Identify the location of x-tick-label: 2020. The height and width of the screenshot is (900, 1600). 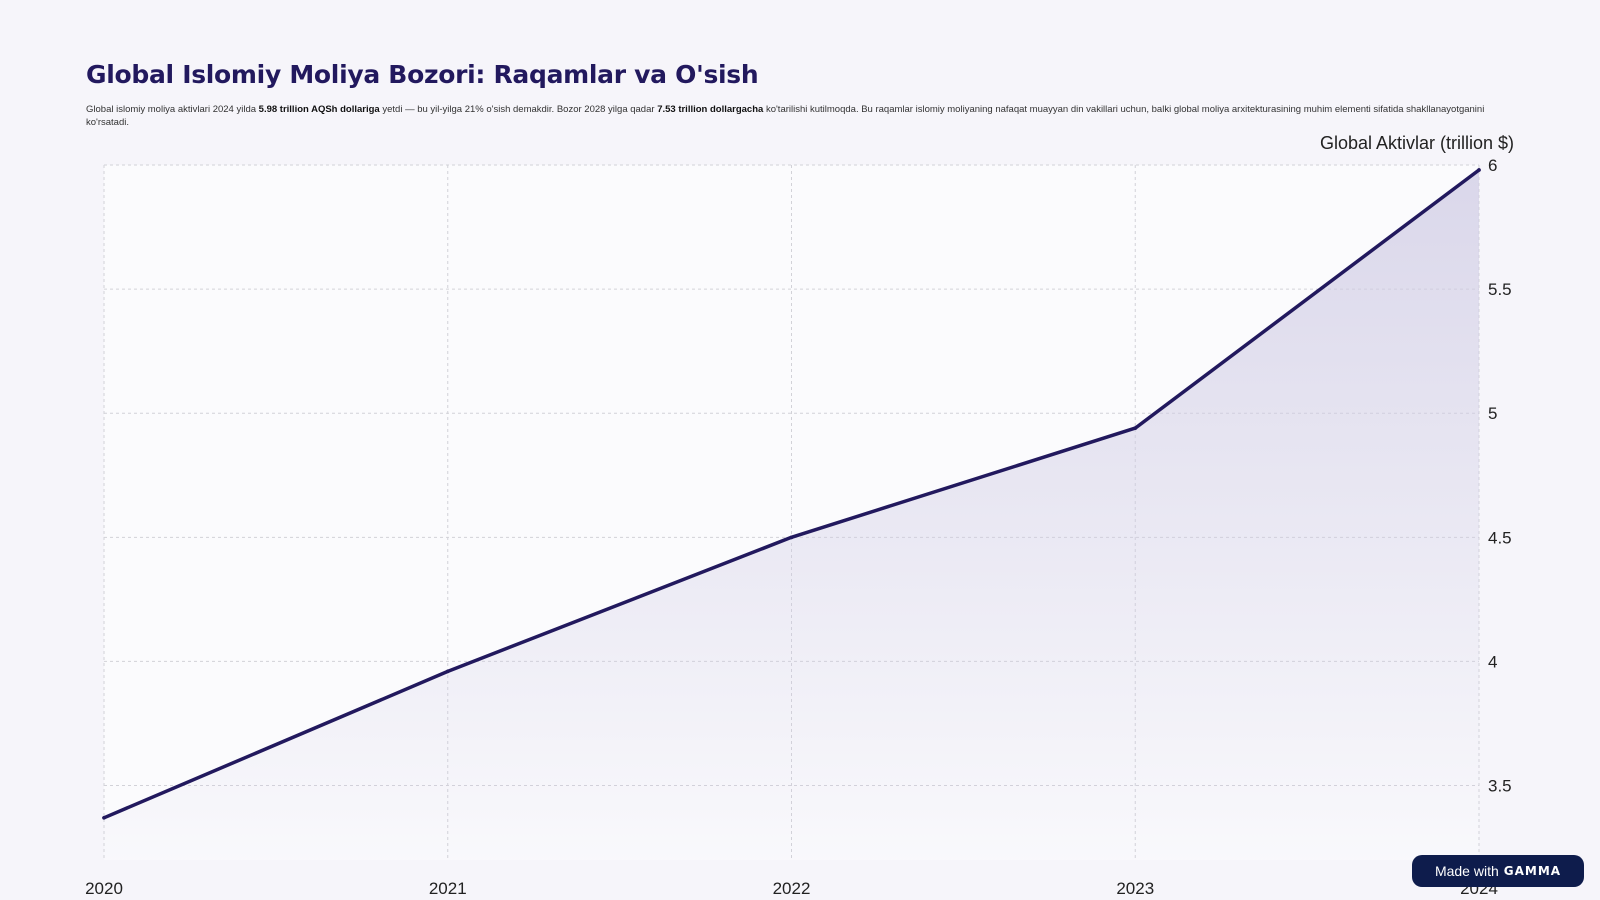
(104, 888).